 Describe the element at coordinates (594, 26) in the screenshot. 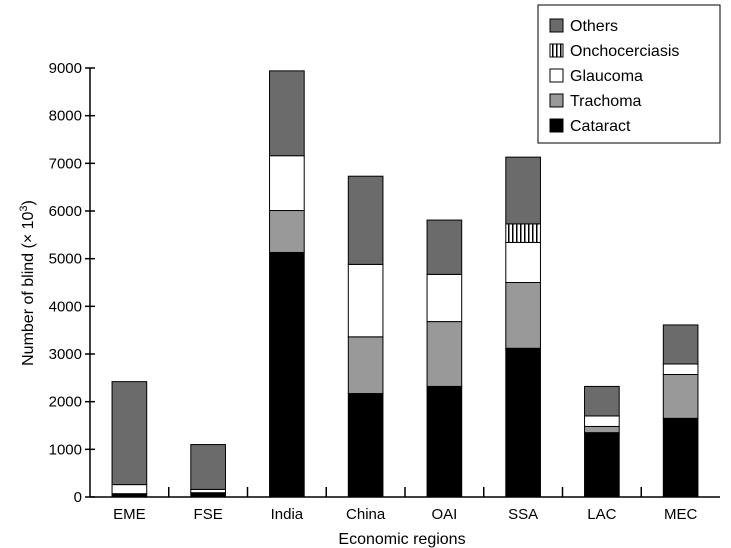

I see `legend-label-others: Others` at that location.